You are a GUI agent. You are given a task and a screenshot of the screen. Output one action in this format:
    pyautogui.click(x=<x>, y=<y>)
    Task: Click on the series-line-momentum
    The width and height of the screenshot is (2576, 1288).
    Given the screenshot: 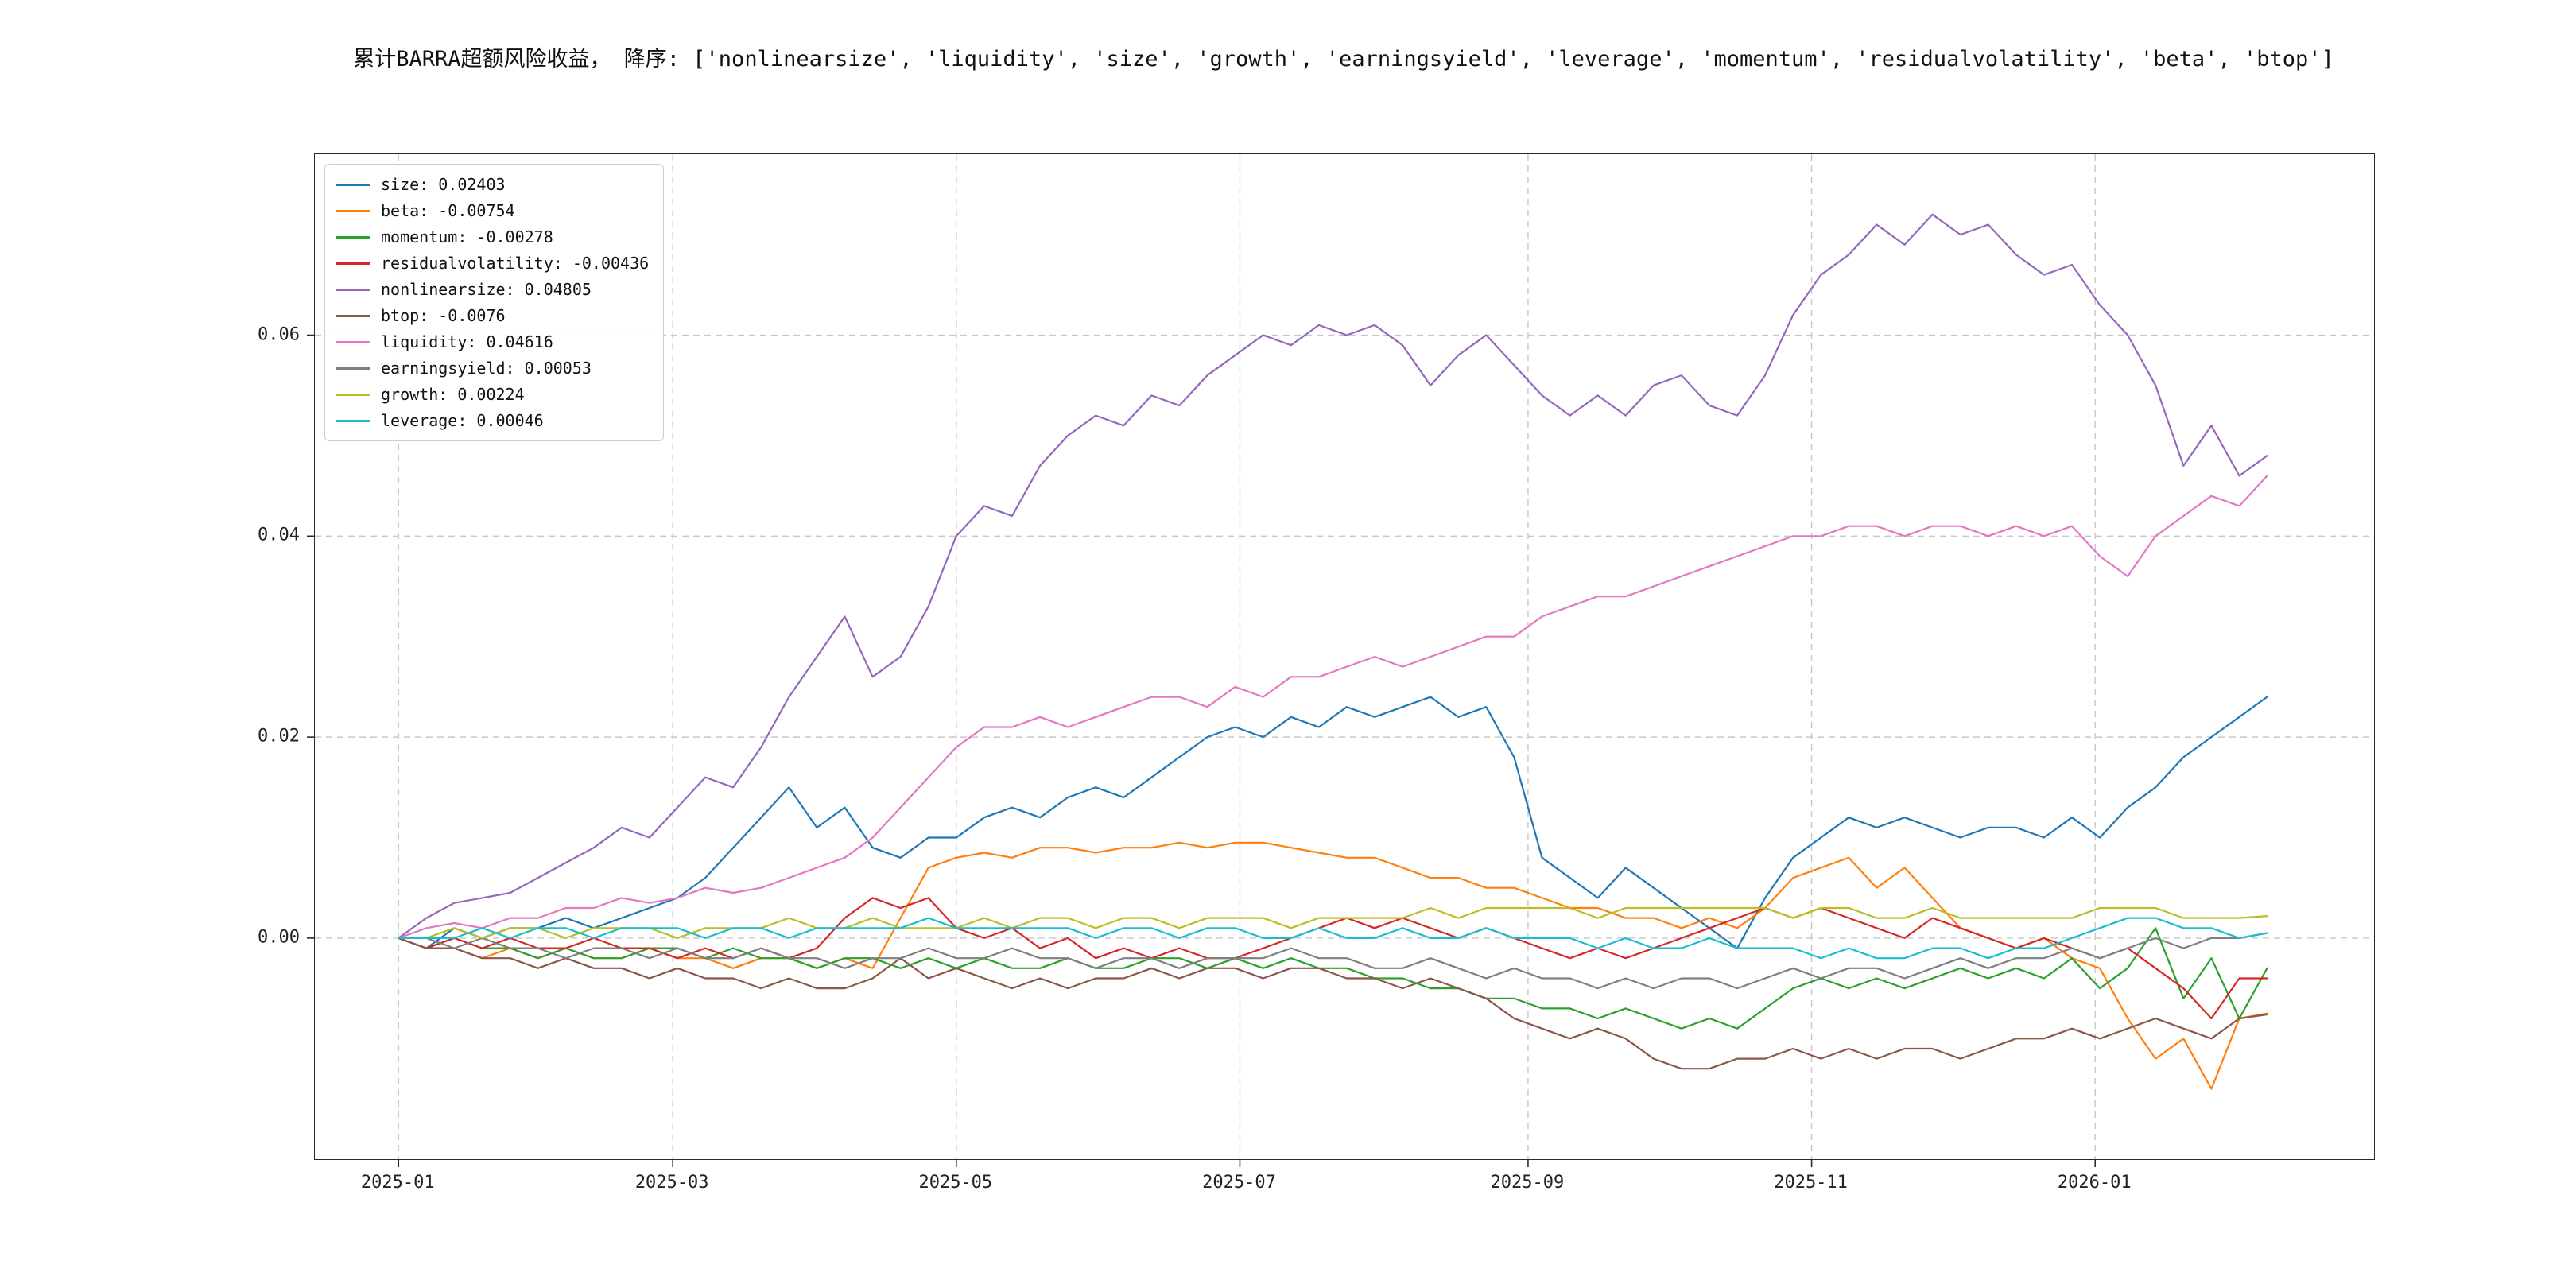 What is the action you would take?
    pyautogui.click(x=1333, y=978)
    